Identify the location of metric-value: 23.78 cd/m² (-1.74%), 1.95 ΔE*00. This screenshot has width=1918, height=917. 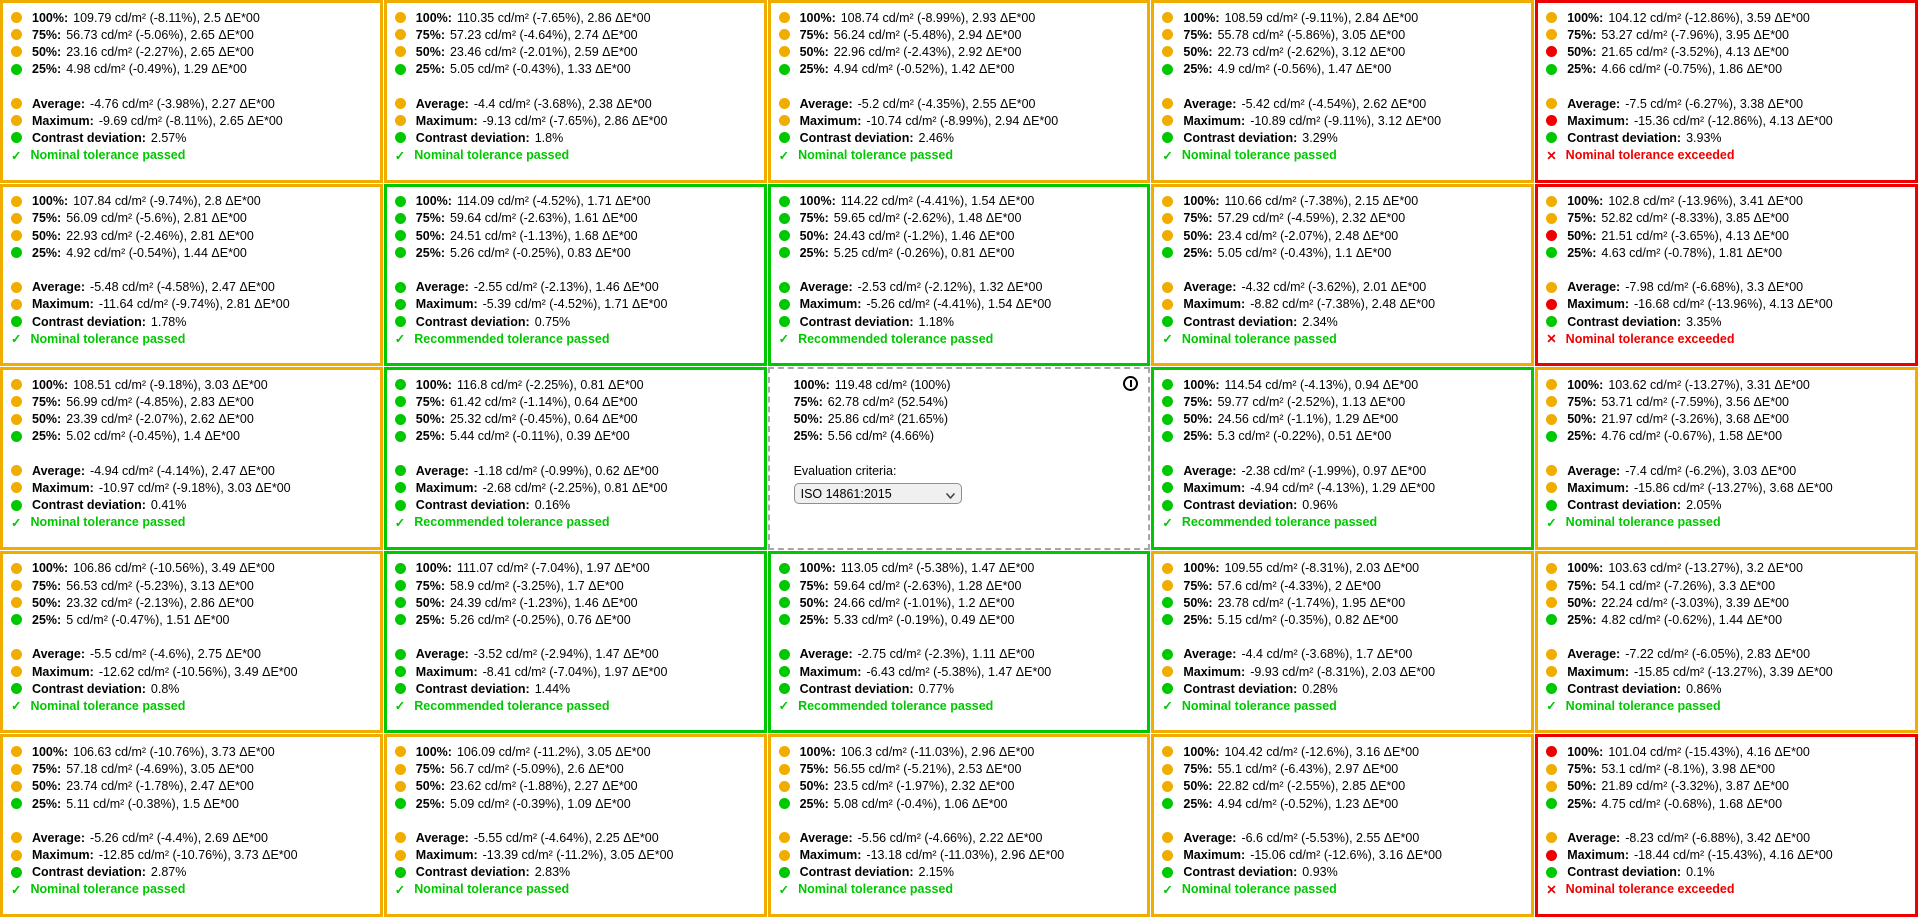
(1311, 602).